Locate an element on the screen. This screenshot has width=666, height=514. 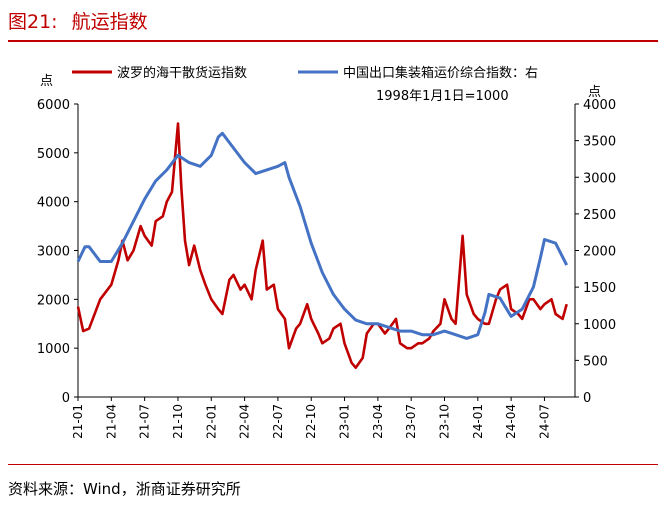
x-tick-label: 21-01 is located at coordinates (78, 421).